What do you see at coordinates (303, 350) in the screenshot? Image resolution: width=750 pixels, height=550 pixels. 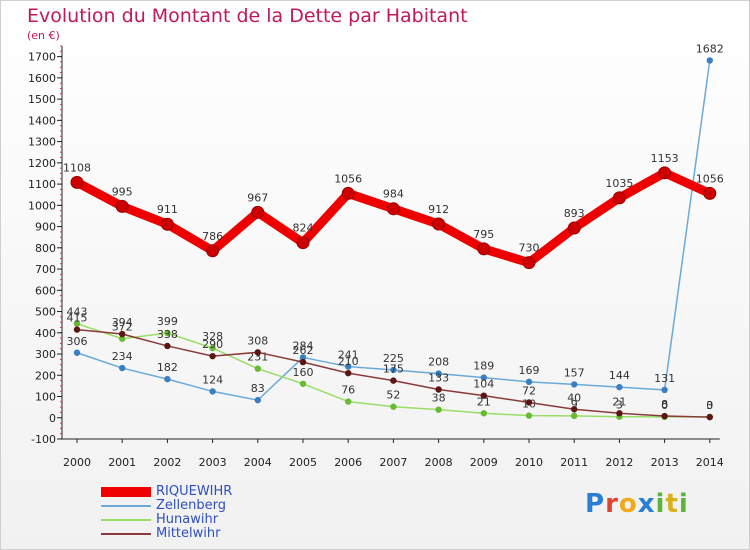 I see `data-label: 262` at bounding box center [303, 350].